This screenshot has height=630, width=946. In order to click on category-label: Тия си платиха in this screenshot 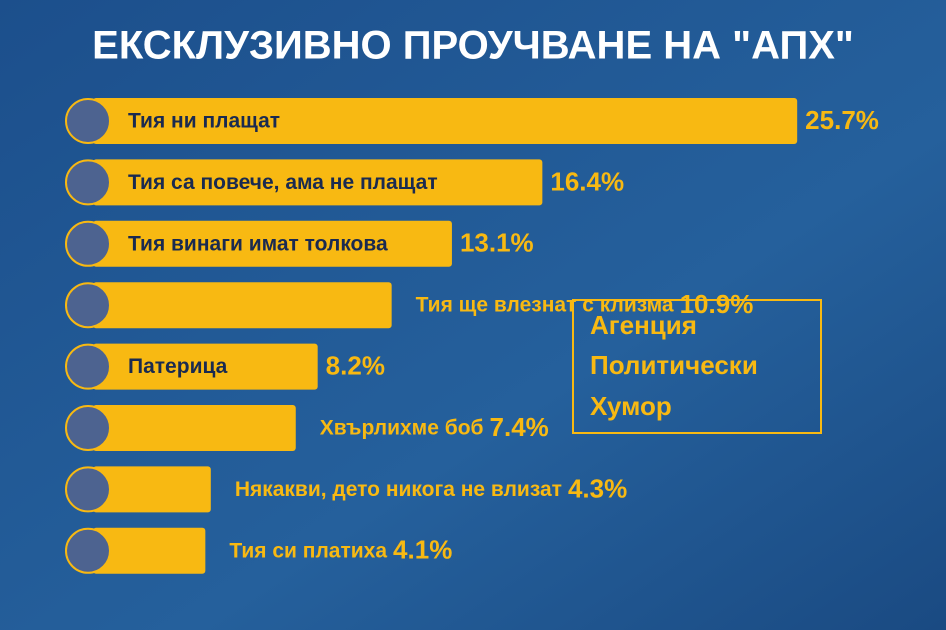, I will do `click(308, 550)`.